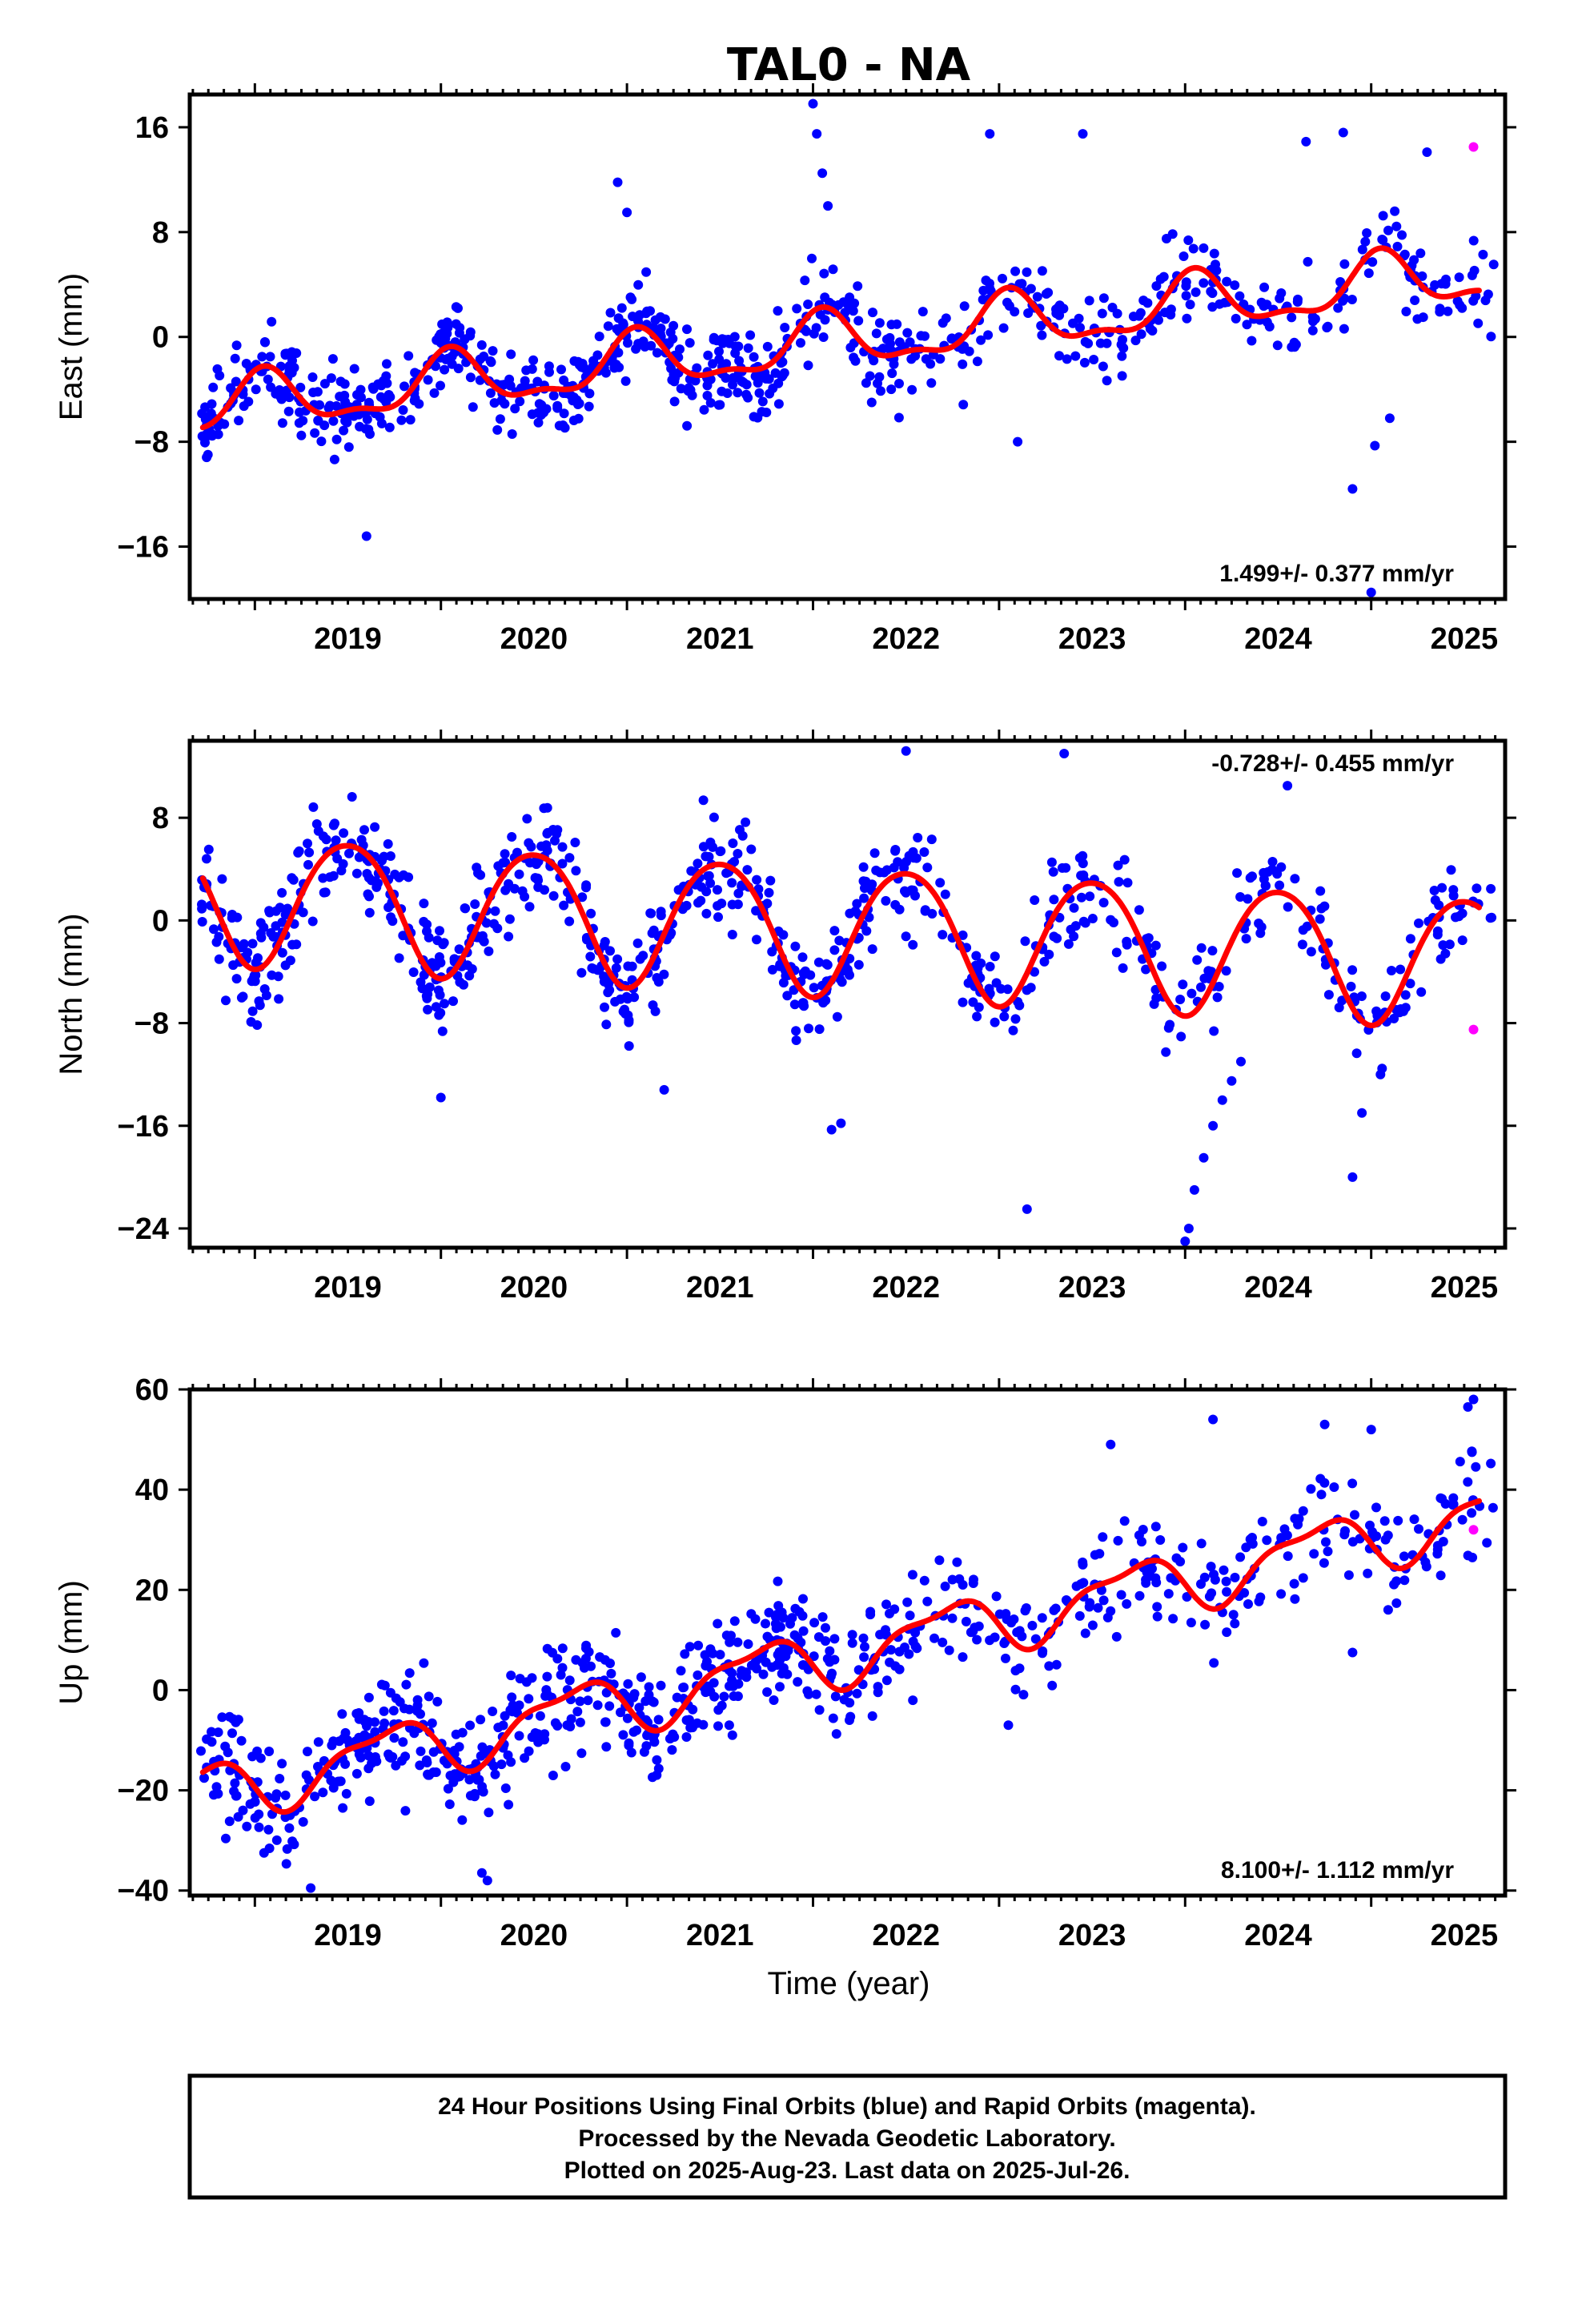 The width and height of the screenshot is (1582, 2324). Describe the element at coordinates (348, 1288) in the screenshot. I see `x-tick-label: 2019` at that location.